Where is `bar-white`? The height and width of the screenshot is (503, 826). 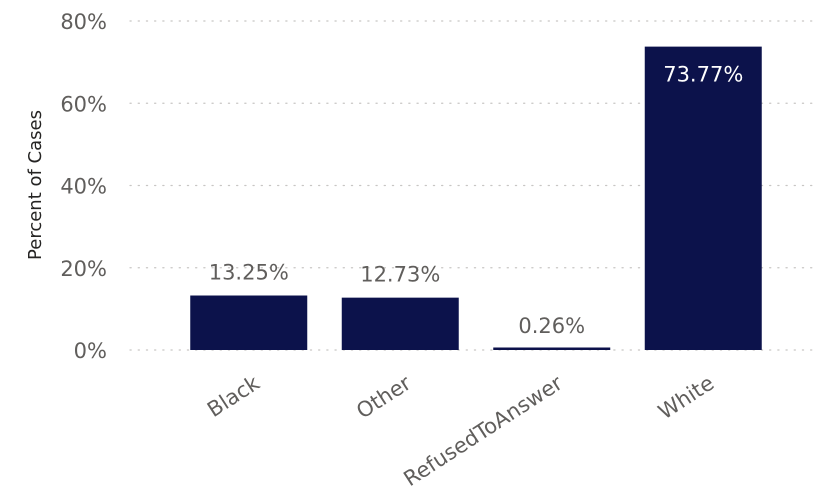
bar-white is located at coordinates (703, 198).